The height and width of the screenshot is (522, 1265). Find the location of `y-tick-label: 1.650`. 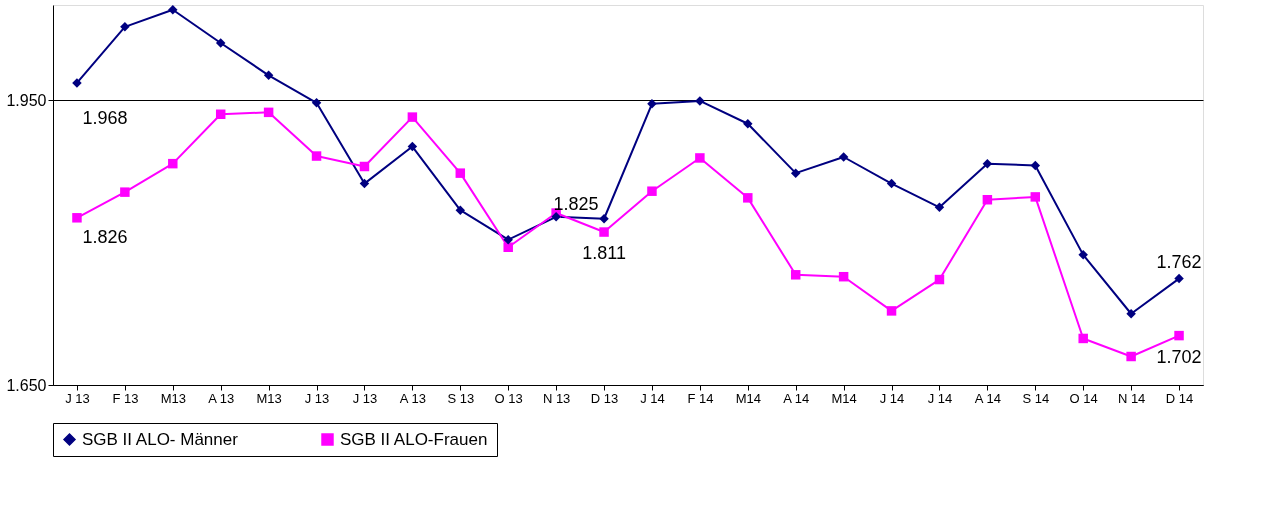

y-tick-label: 1.650 is located at coordinates (26, 385).